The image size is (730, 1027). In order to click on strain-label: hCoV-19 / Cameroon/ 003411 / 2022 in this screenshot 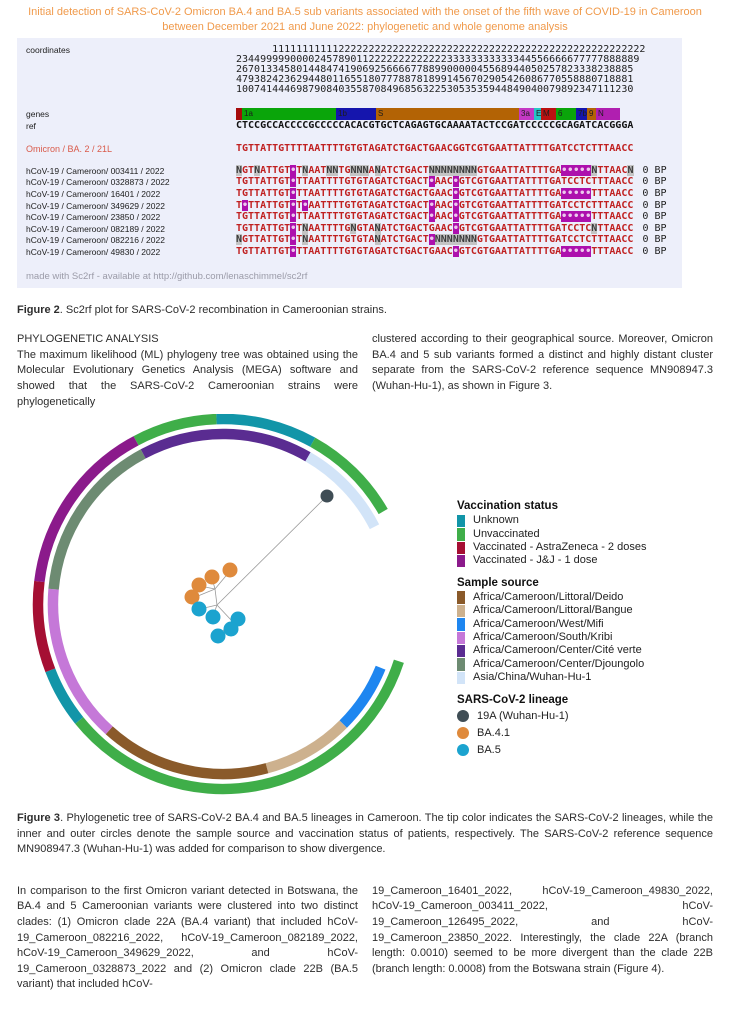, I will do `click(95, 170)`.